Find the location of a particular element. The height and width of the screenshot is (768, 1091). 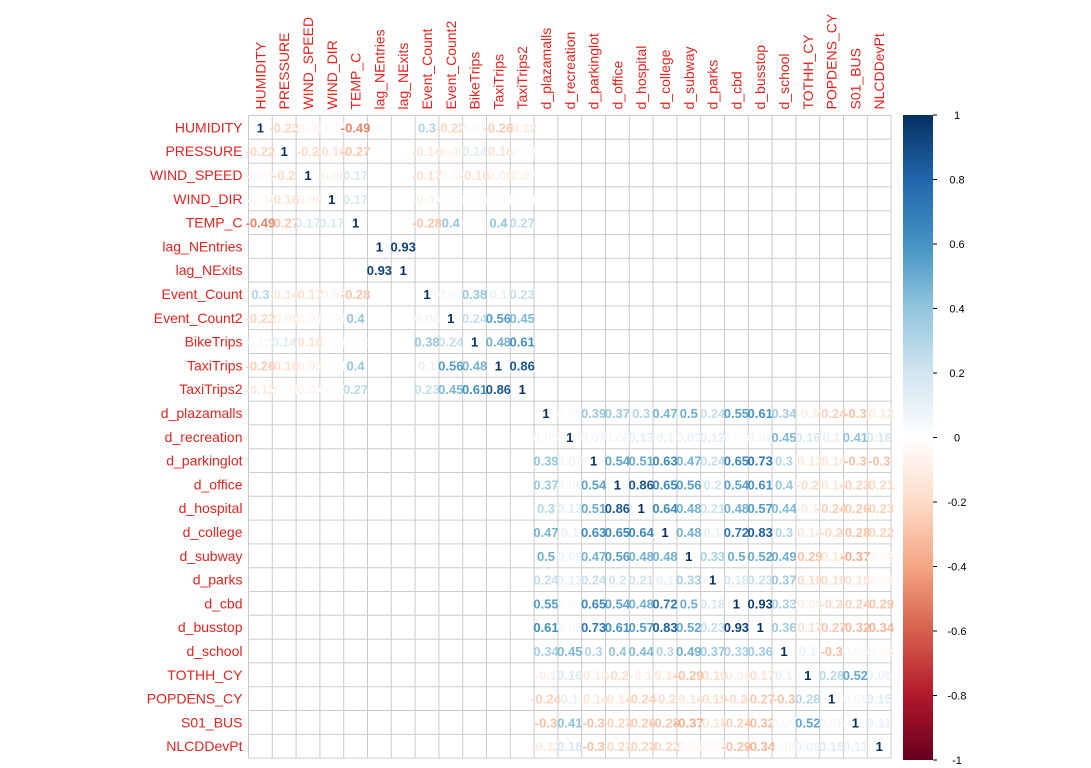

cell-value: 0.51 is located at coordinates (593, 508).